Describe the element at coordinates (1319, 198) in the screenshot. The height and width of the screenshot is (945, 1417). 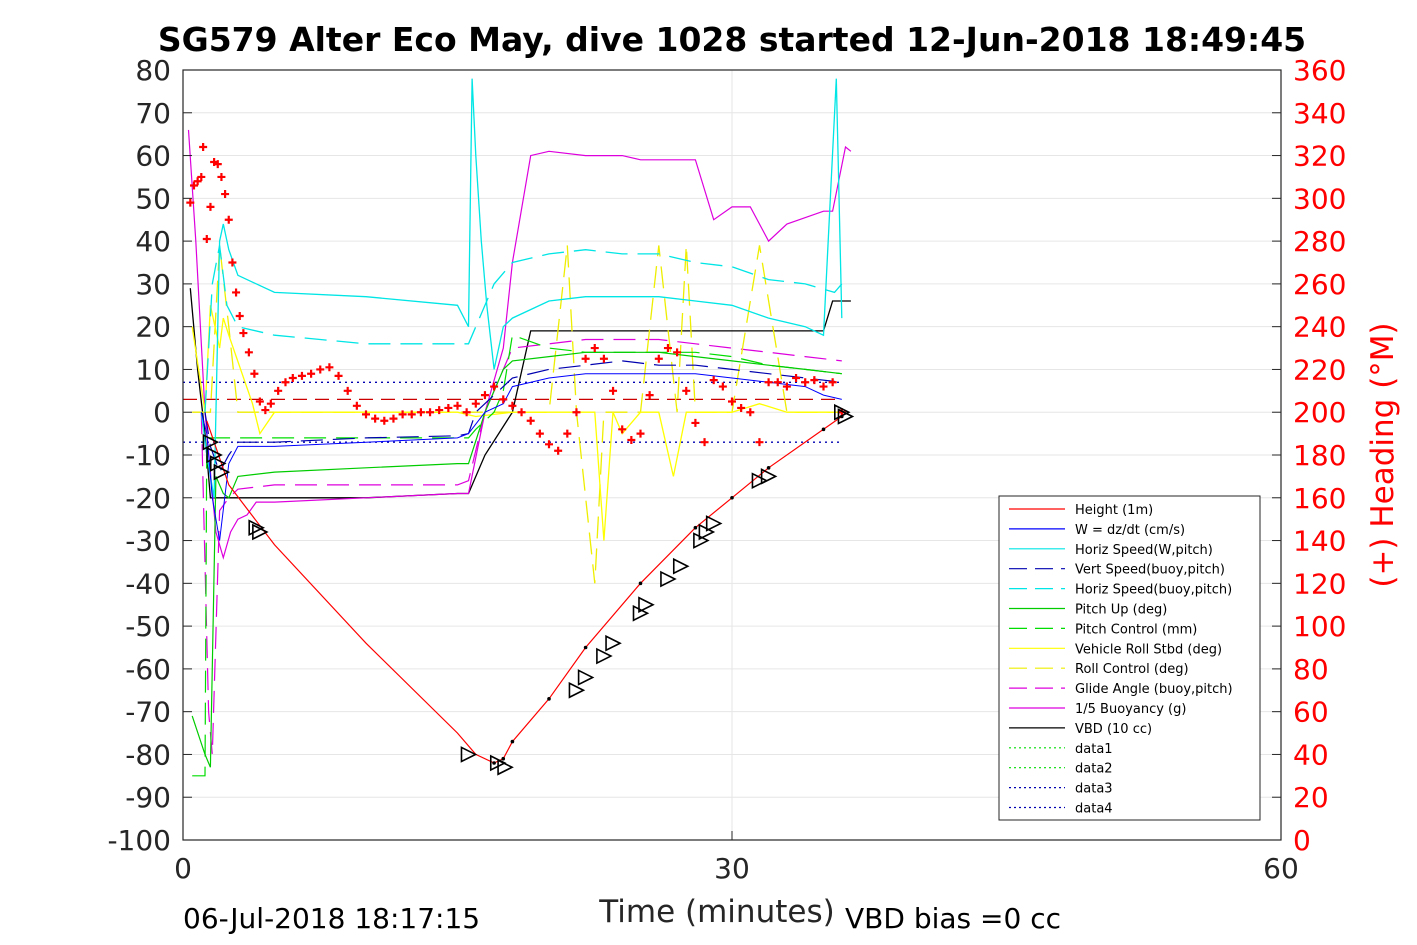
I see `y2-tick-label: 300` at that location.